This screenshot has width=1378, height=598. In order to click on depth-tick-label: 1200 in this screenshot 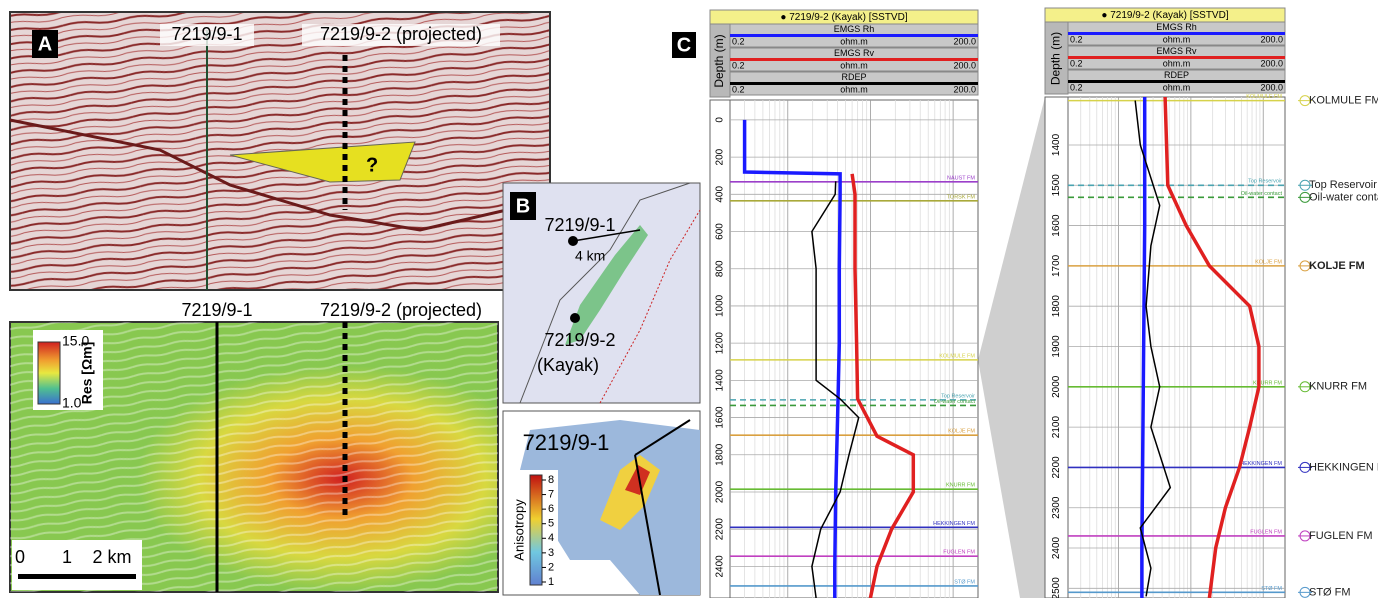, I will do `click(720, 343)`.